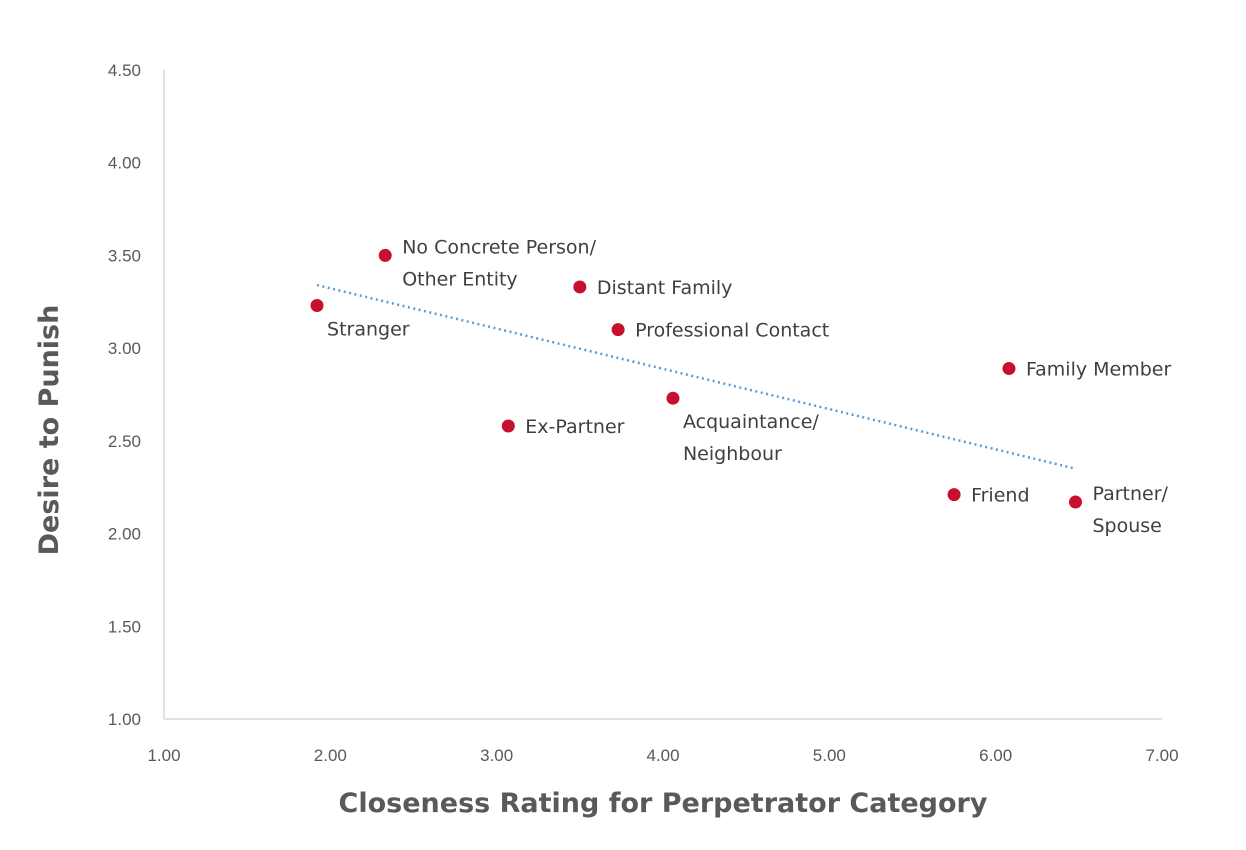 This screenshot has height=850, width=1246. I want to click on point-label-line: Acquaintance/, so click(751, 422).